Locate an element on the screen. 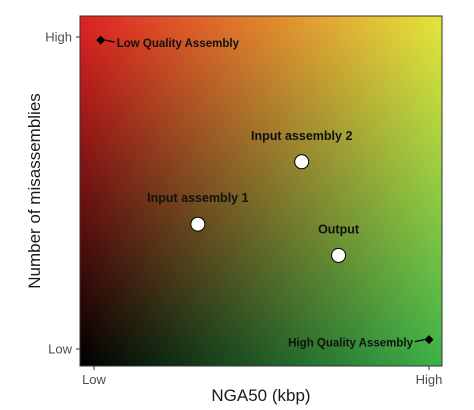 Image resolution: width=474 pixels, height=410 pixels. x-axis-title: NGA50 (kbp) is located at coordinates (260, 395).